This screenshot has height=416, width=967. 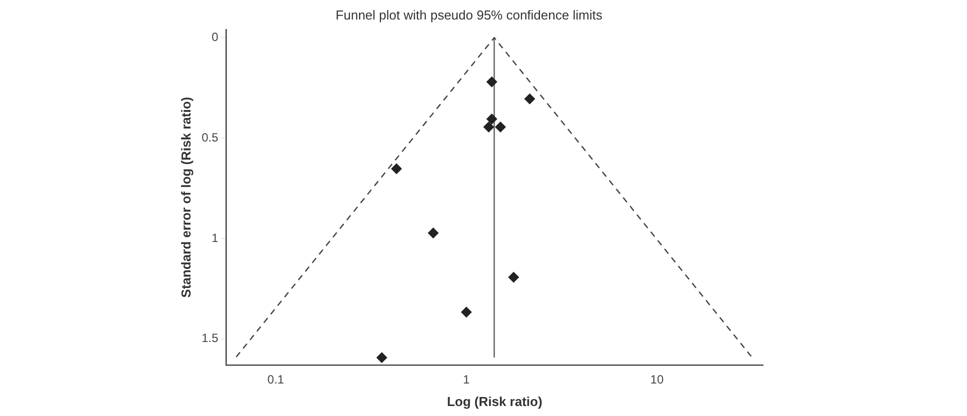 I want to click on y-tick-label: 0, so click(x=215, y=37).